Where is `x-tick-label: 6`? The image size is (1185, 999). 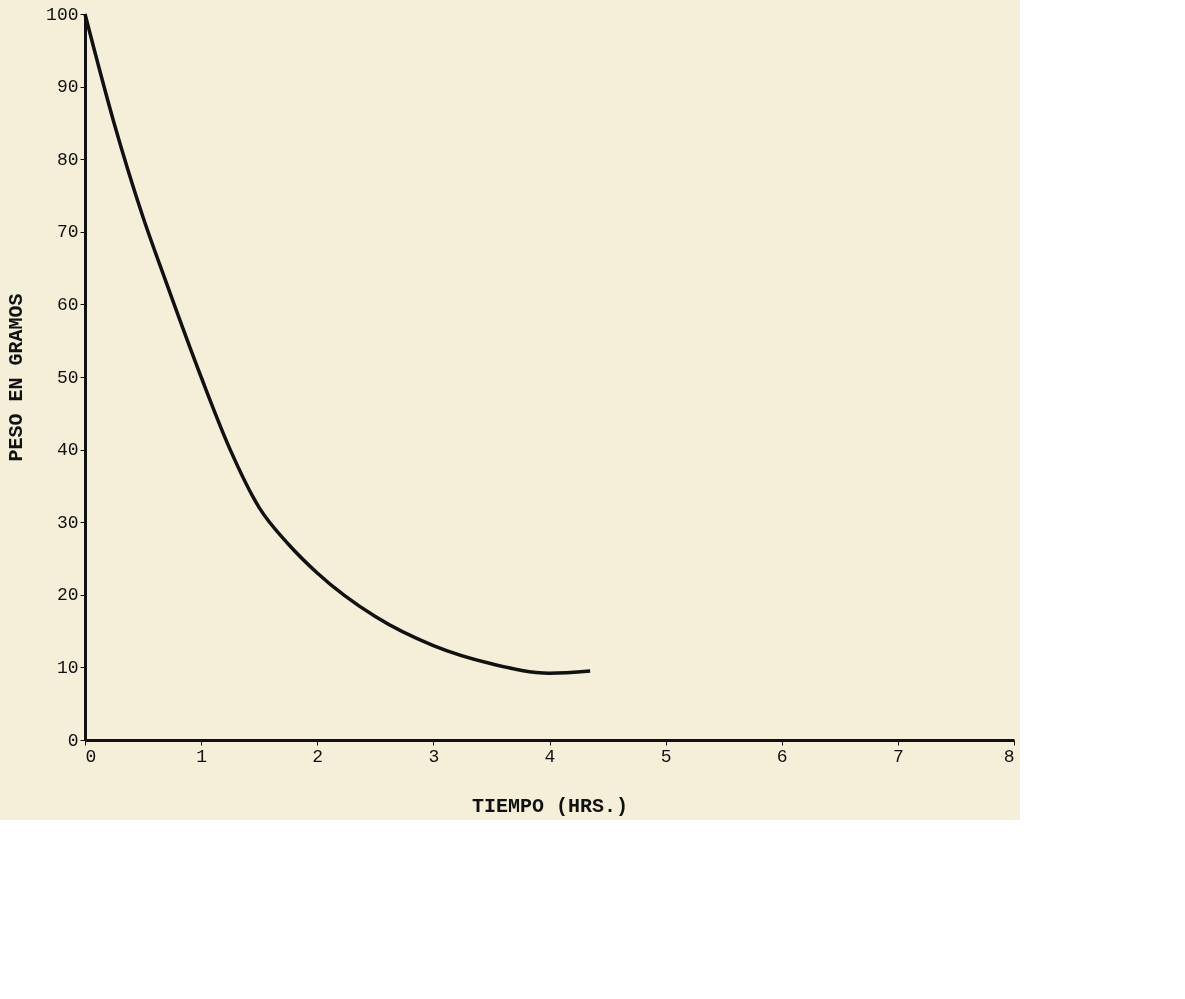 x-tick-label: 6 is located at coordinates (782, 756).